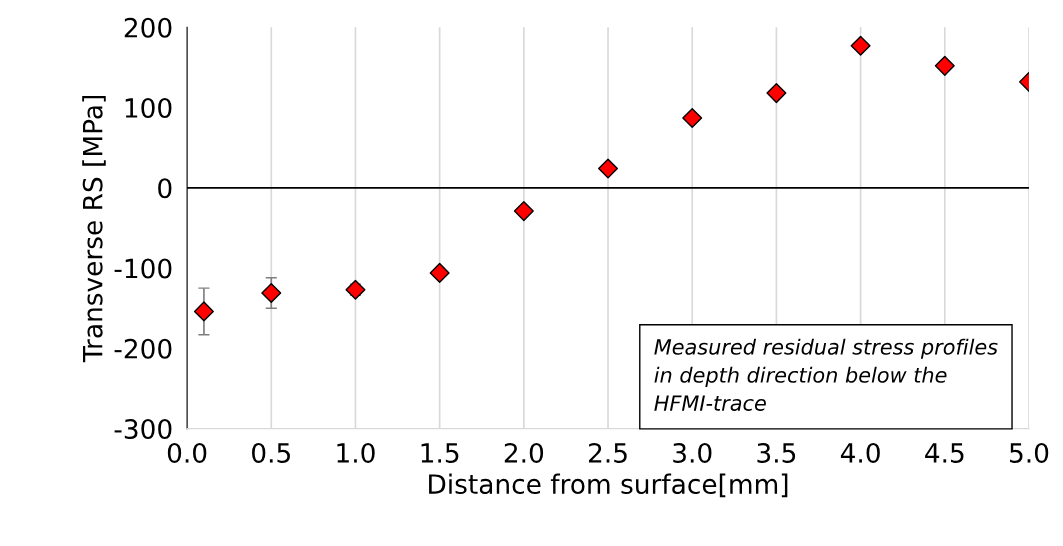  What do you see at coordinates (608, 485) in the screenshot?
I see `x-axis-title: Distance from surface[mm]` at bounding box center [608, 485].